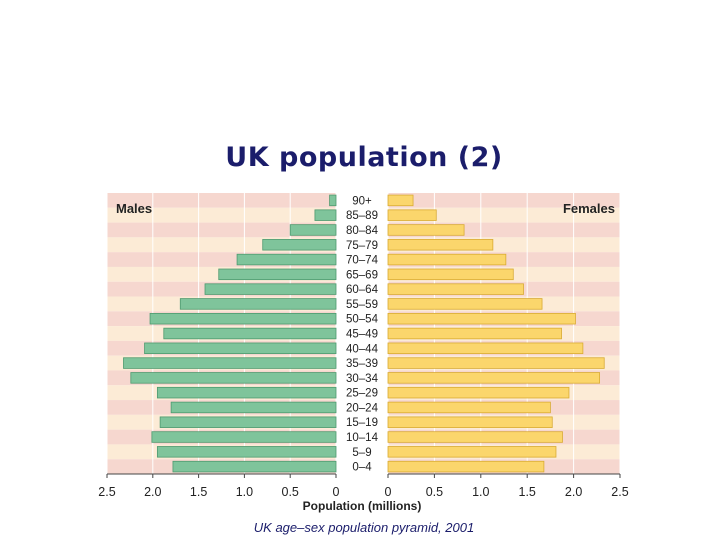 The height and width of the screenshot is (546, 728). I want to click on age-label: 50–54, so click(362, 320).